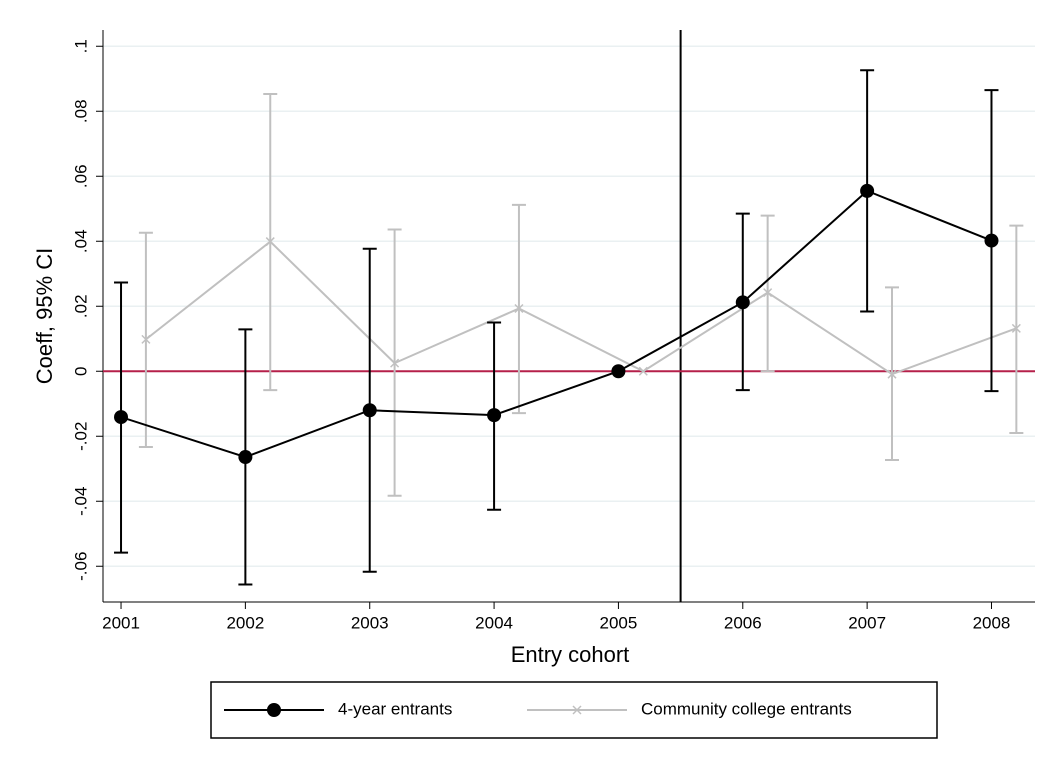 The height and width of the screenshot is (765, 1047). What do you see at coordinates (370, 622) in the screenshot?
I see `x-tick-label: 2003` at bounding box center [370, 622].